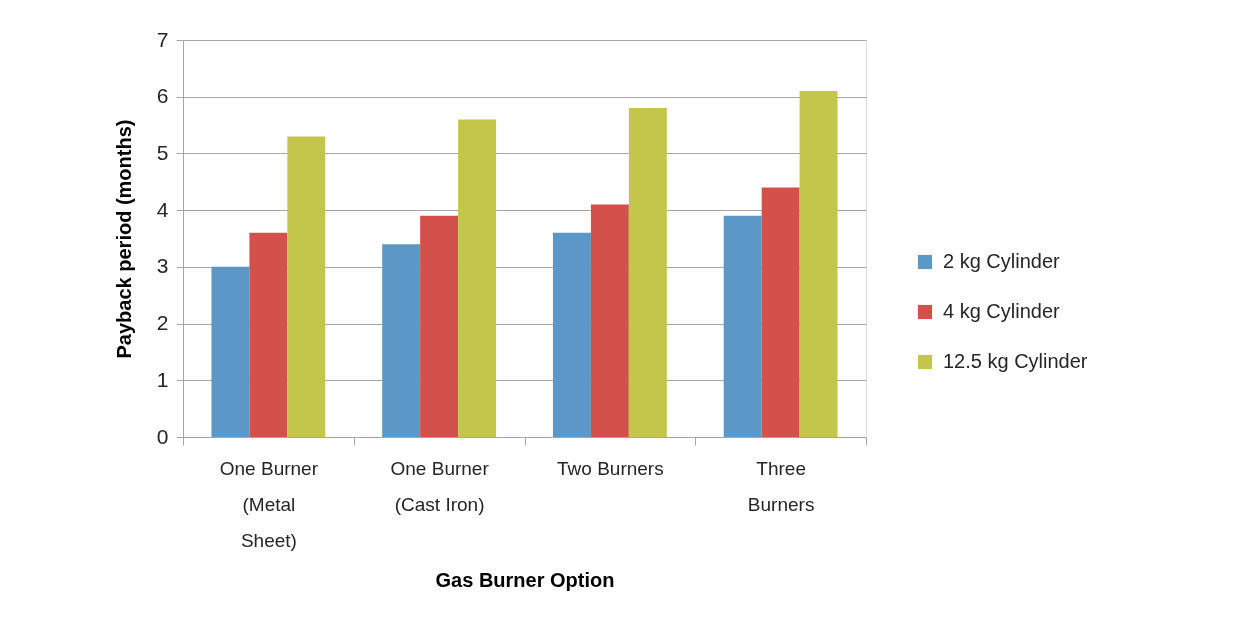 This screenshot has height=634, width=1247. Describe the element at coordinates (162, 436) in the screenshot. I see `y-tick-label: 0` at that location.